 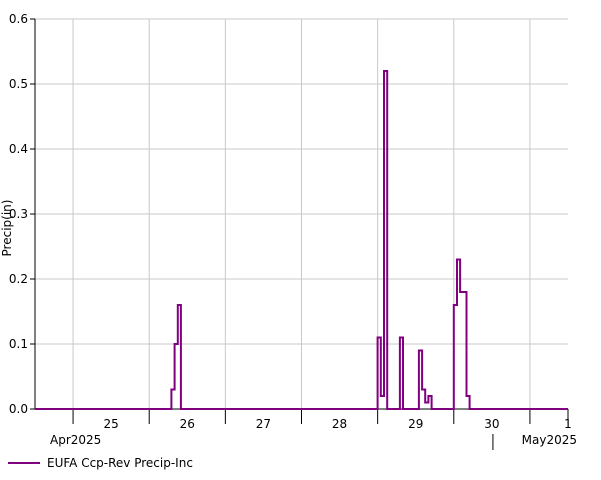 What do you see at coordinates (18, 149) in the screenshot?
I see `y-tick-label: 0.4` at bounding box center [18, 149].